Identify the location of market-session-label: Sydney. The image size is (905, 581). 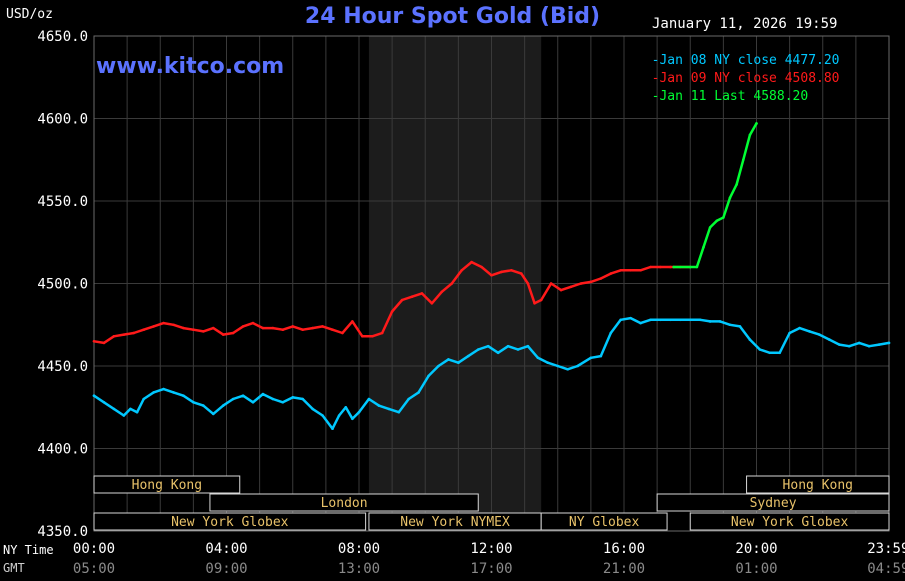
(773, 503).